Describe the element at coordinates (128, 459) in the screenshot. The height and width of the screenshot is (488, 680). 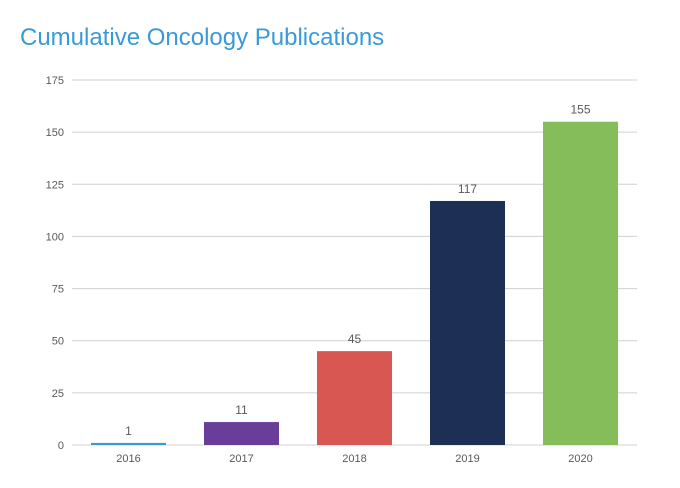
I see `x-tick-label-2016: 2016` at that location.